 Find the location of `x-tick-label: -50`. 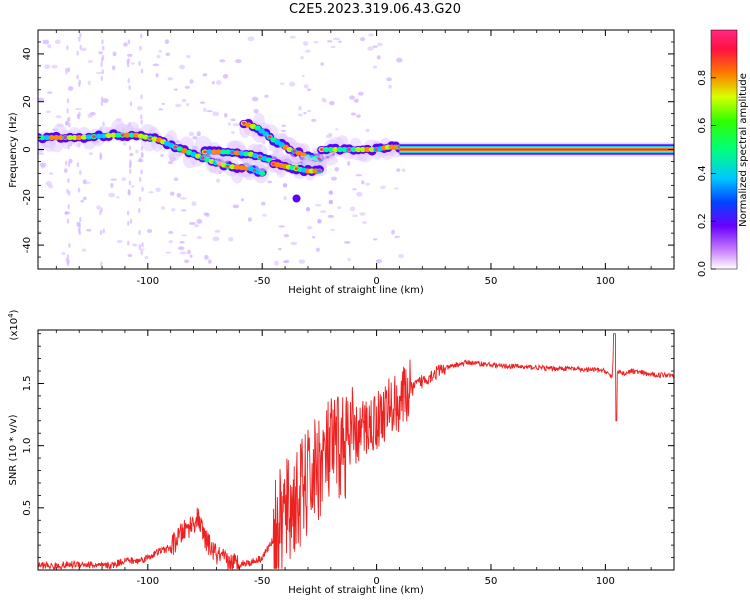

x-tick-label: -50 is located at coordinates (262, 581).